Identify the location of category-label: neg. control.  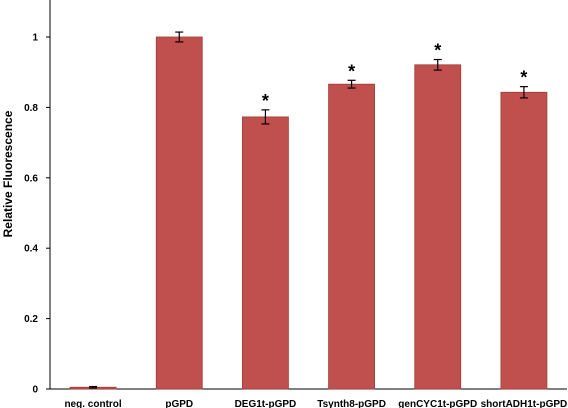
(92, 403).